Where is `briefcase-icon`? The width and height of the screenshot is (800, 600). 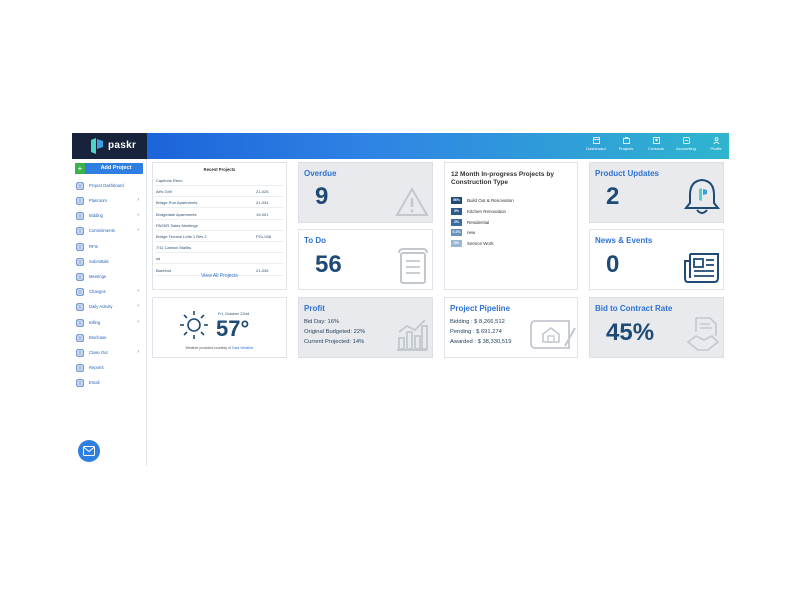 briefcase-icon is located at coordinates (80, 338).